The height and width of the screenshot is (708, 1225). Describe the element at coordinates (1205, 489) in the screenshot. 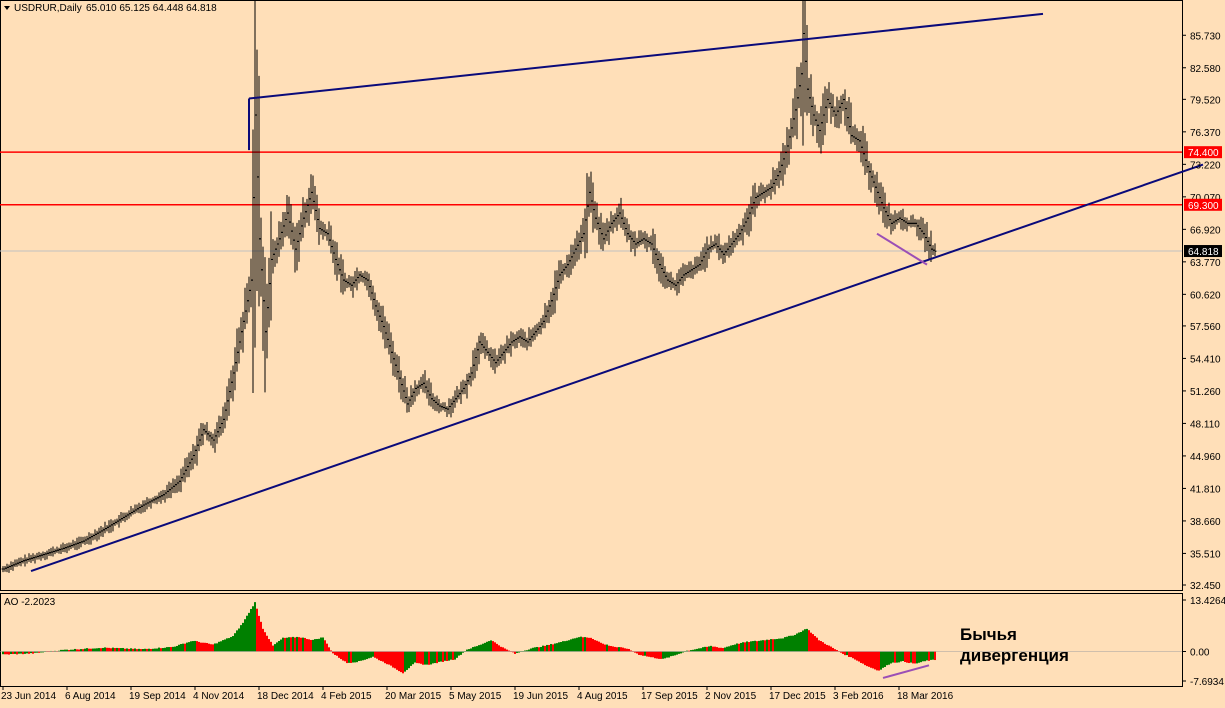

I see `y-tick-label: 41.810` at that location.